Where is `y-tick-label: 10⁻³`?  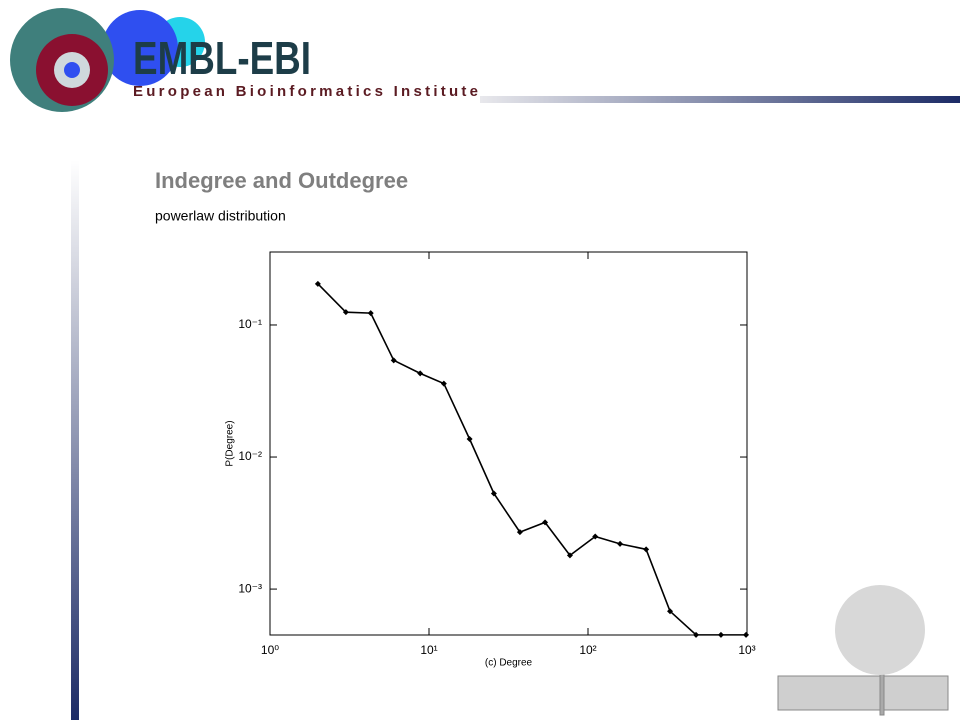
y-tick-label: 10⁻³ is located at coordinates (250, 588).